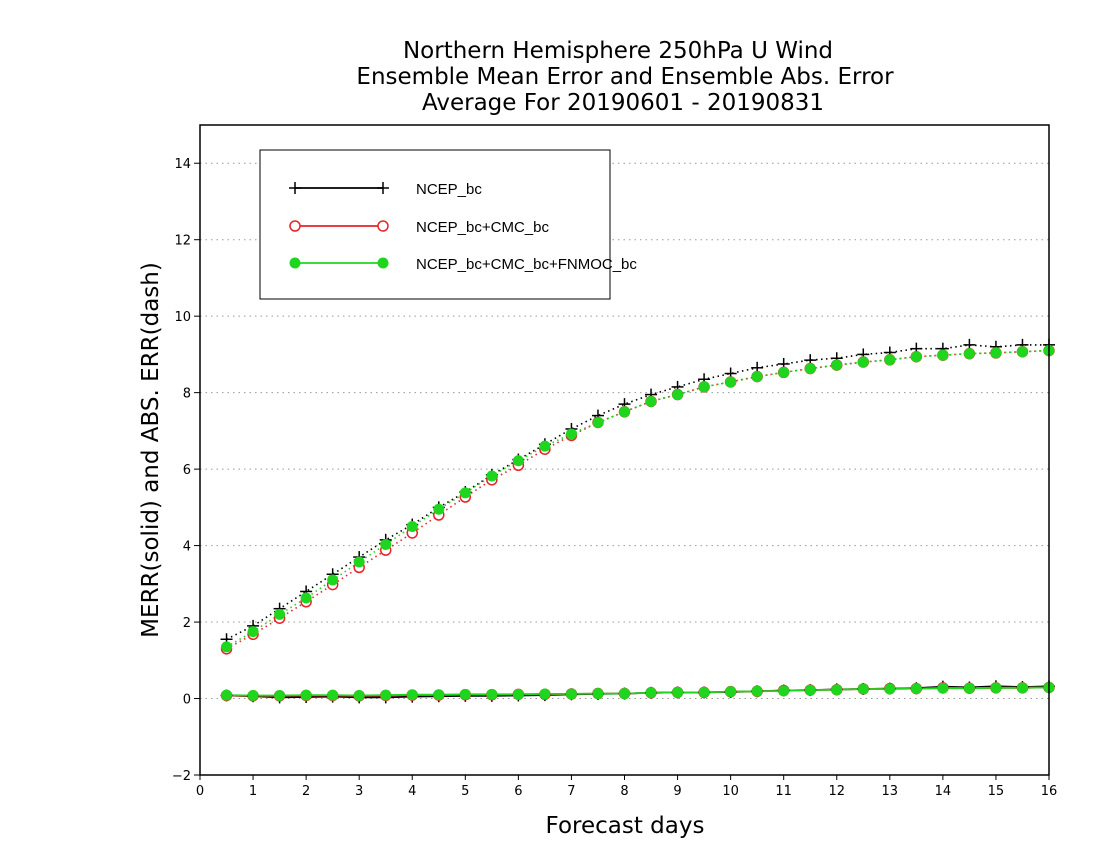 This screenshot has width=1100, height=850. I want to click on x-tick-label: 12, so click(836, 791).